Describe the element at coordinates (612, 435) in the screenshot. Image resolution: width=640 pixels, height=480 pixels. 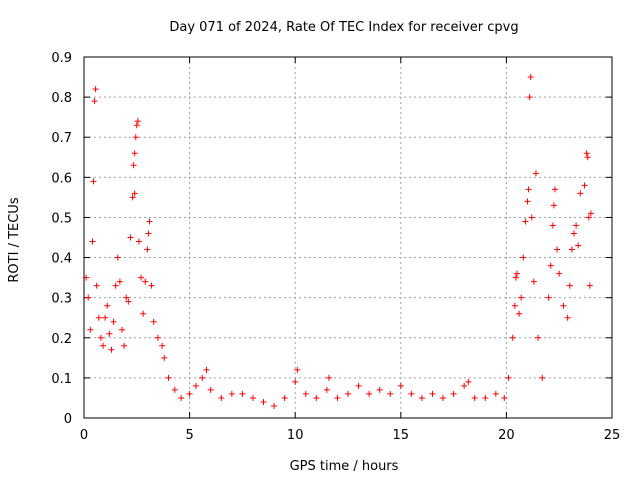
I see `x-tick-label: 25` at that location.